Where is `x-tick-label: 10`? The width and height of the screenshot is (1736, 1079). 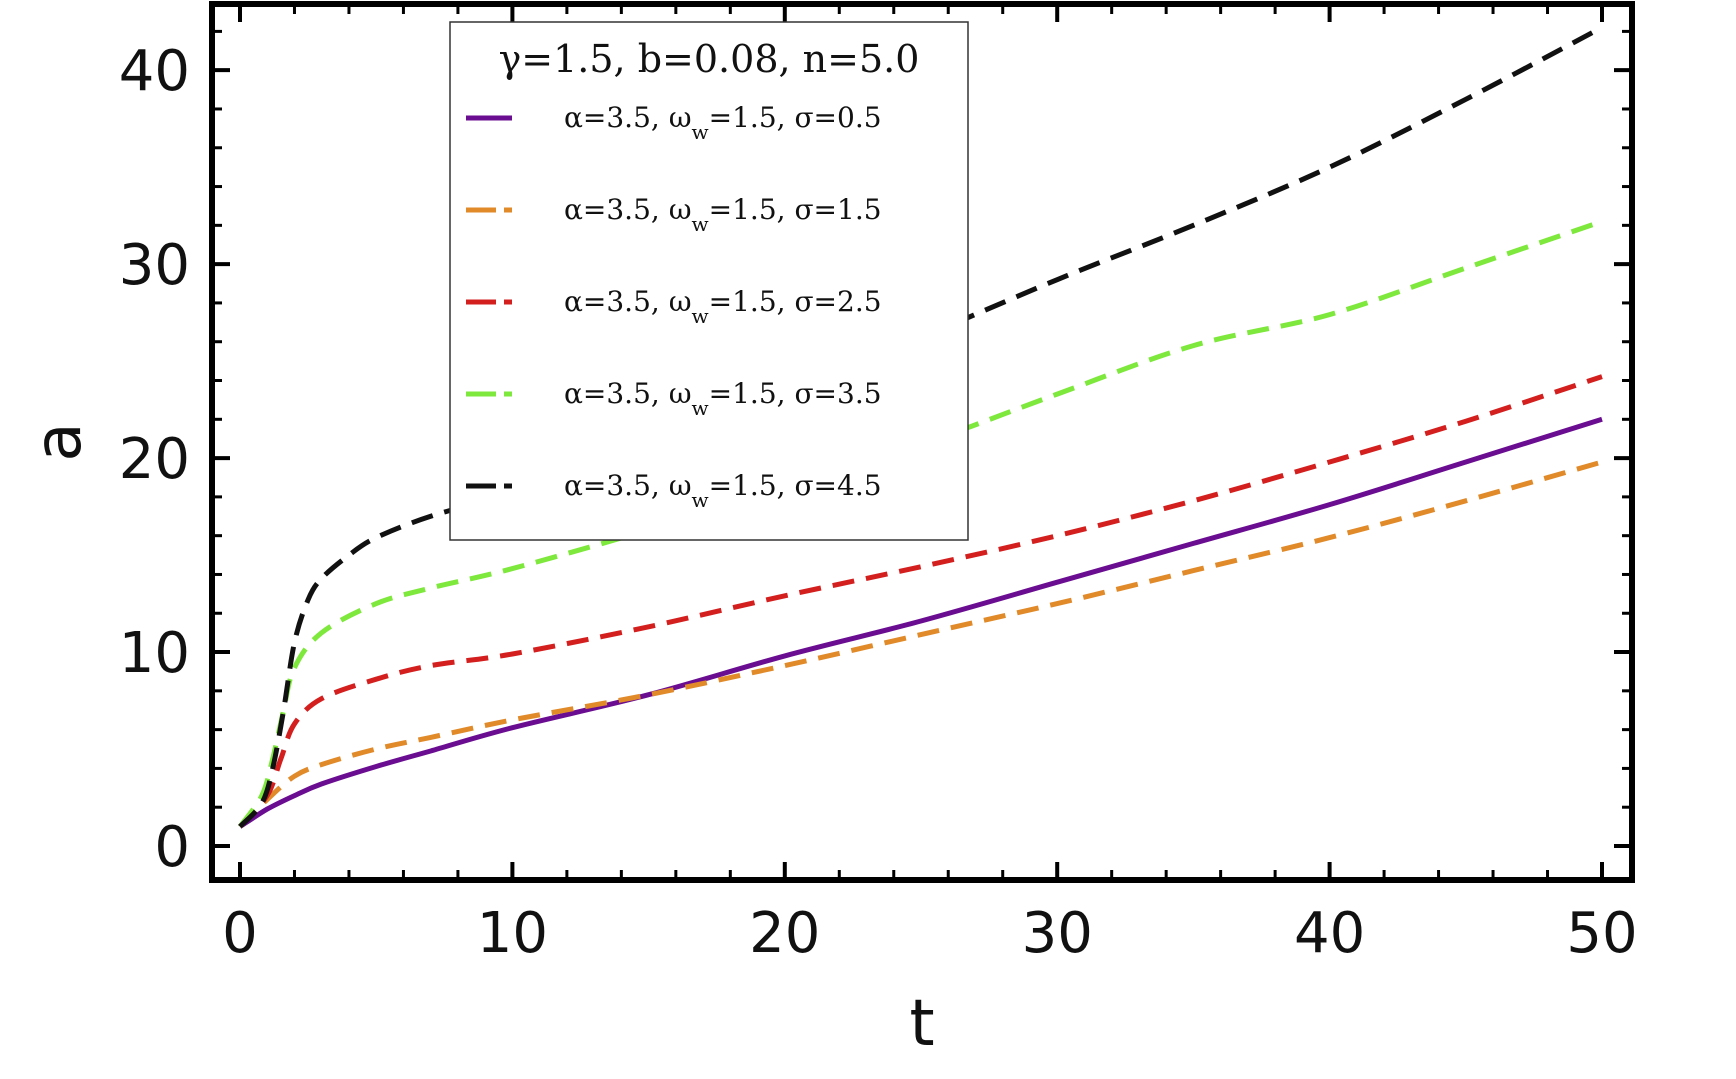 x-tick-label: 10 is located at coordinates (512, 933).